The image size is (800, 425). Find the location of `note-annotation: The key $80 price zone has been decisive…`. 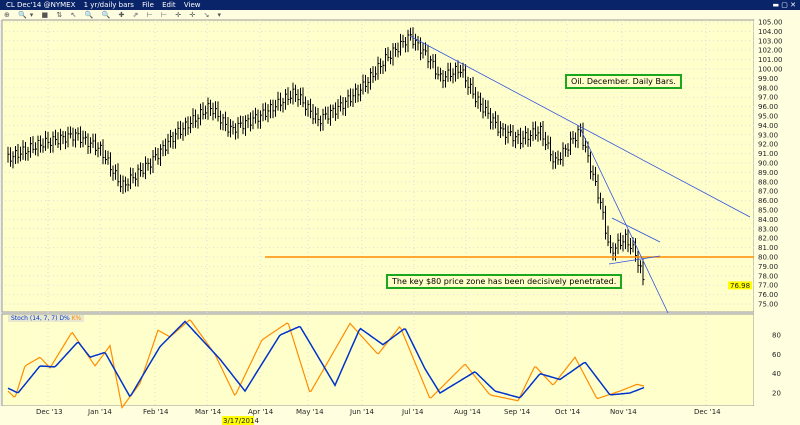

note-annotation: The key $80 price zone has been decisive… is located at coordinates (504, 281).